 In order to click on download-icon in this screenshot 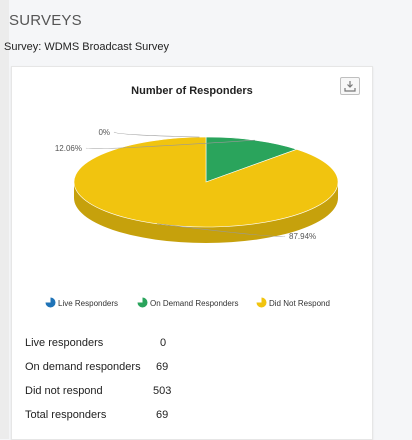, I will do `click(350, 86)`.